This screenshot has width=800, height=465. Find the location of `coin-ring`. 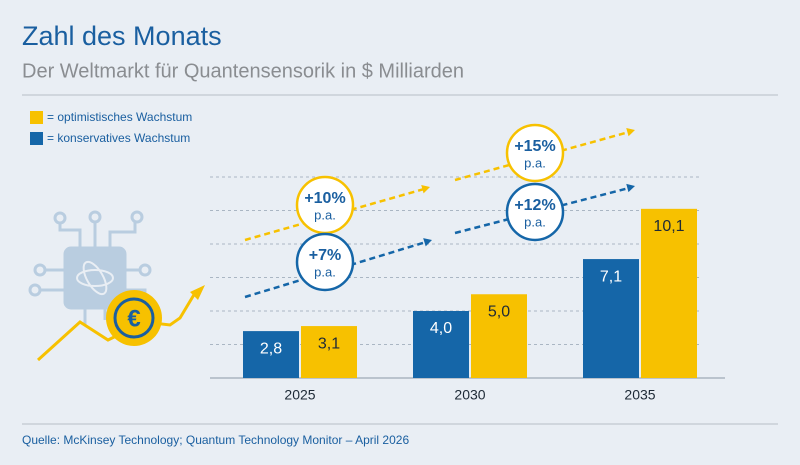

coin-ring is located at coordinates (134, 318).